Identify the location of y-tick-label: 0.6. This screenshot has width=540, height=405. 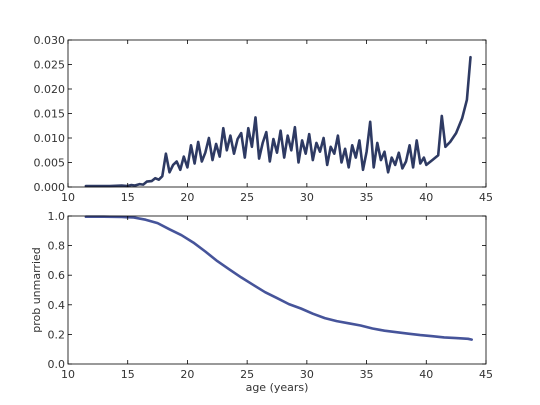
(57, 275).